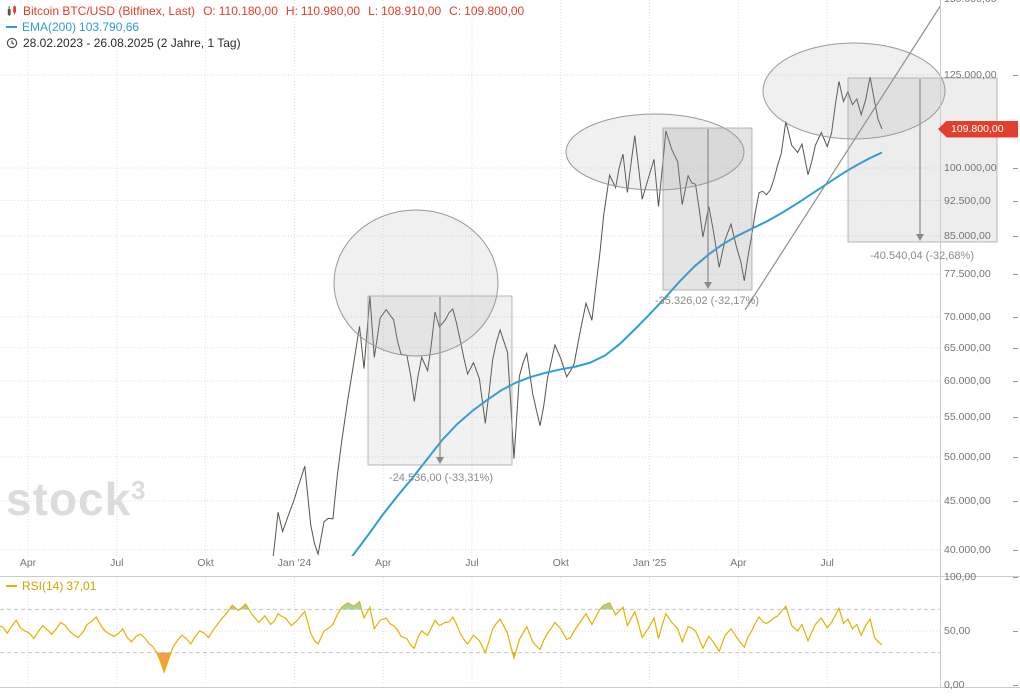 The image size is (1020, 700). I want to click on rsi-line-swatch, so click(11, 586).